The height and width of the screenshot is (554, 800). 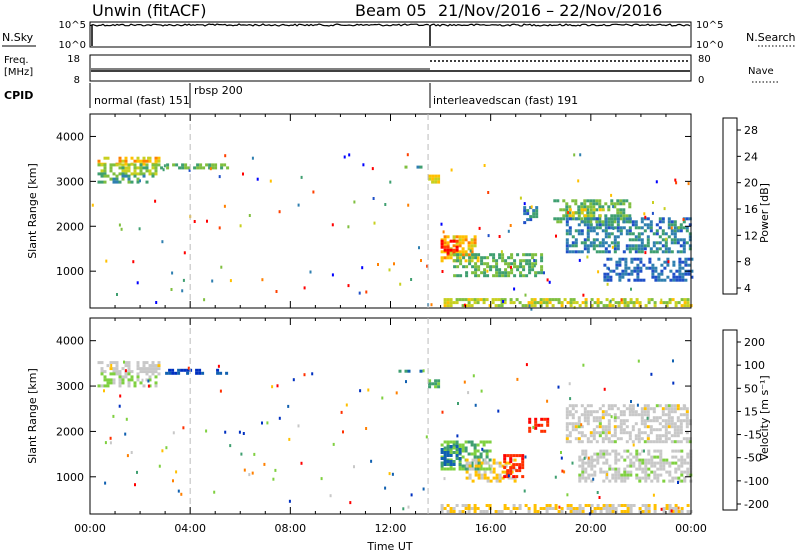 I want to click on xtick-label-1: 04:00, so click(x=190, y=528).